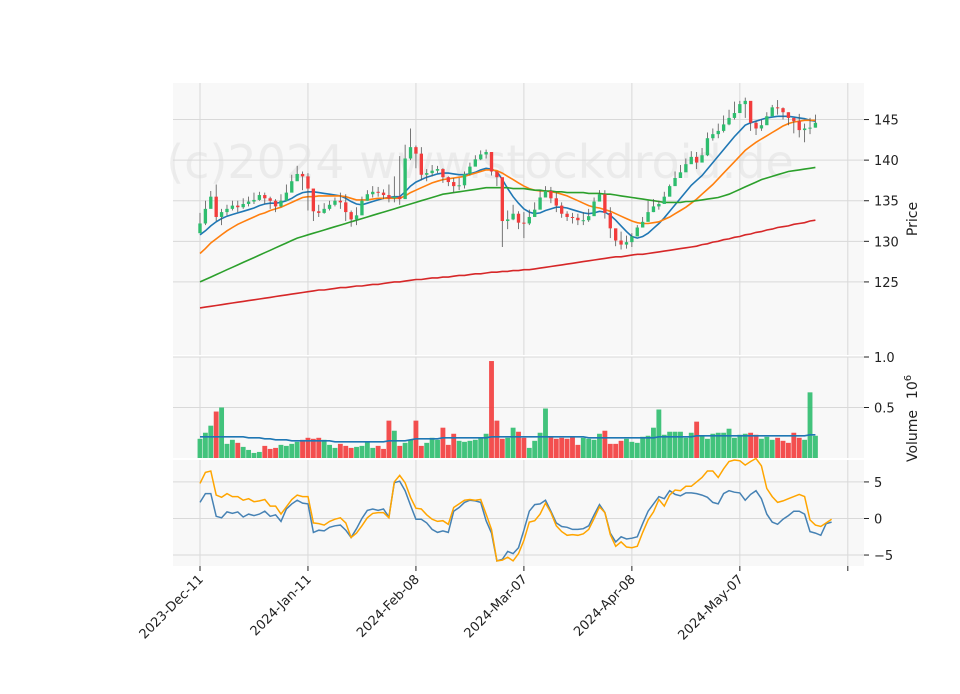 Image resolution: width=960 pixels, height=694 pixels. What do you see at coordinates (878, 483) in the screenshot?
I see `oscillator-axis-tick-label: 5` at bounding box center [878, 483].